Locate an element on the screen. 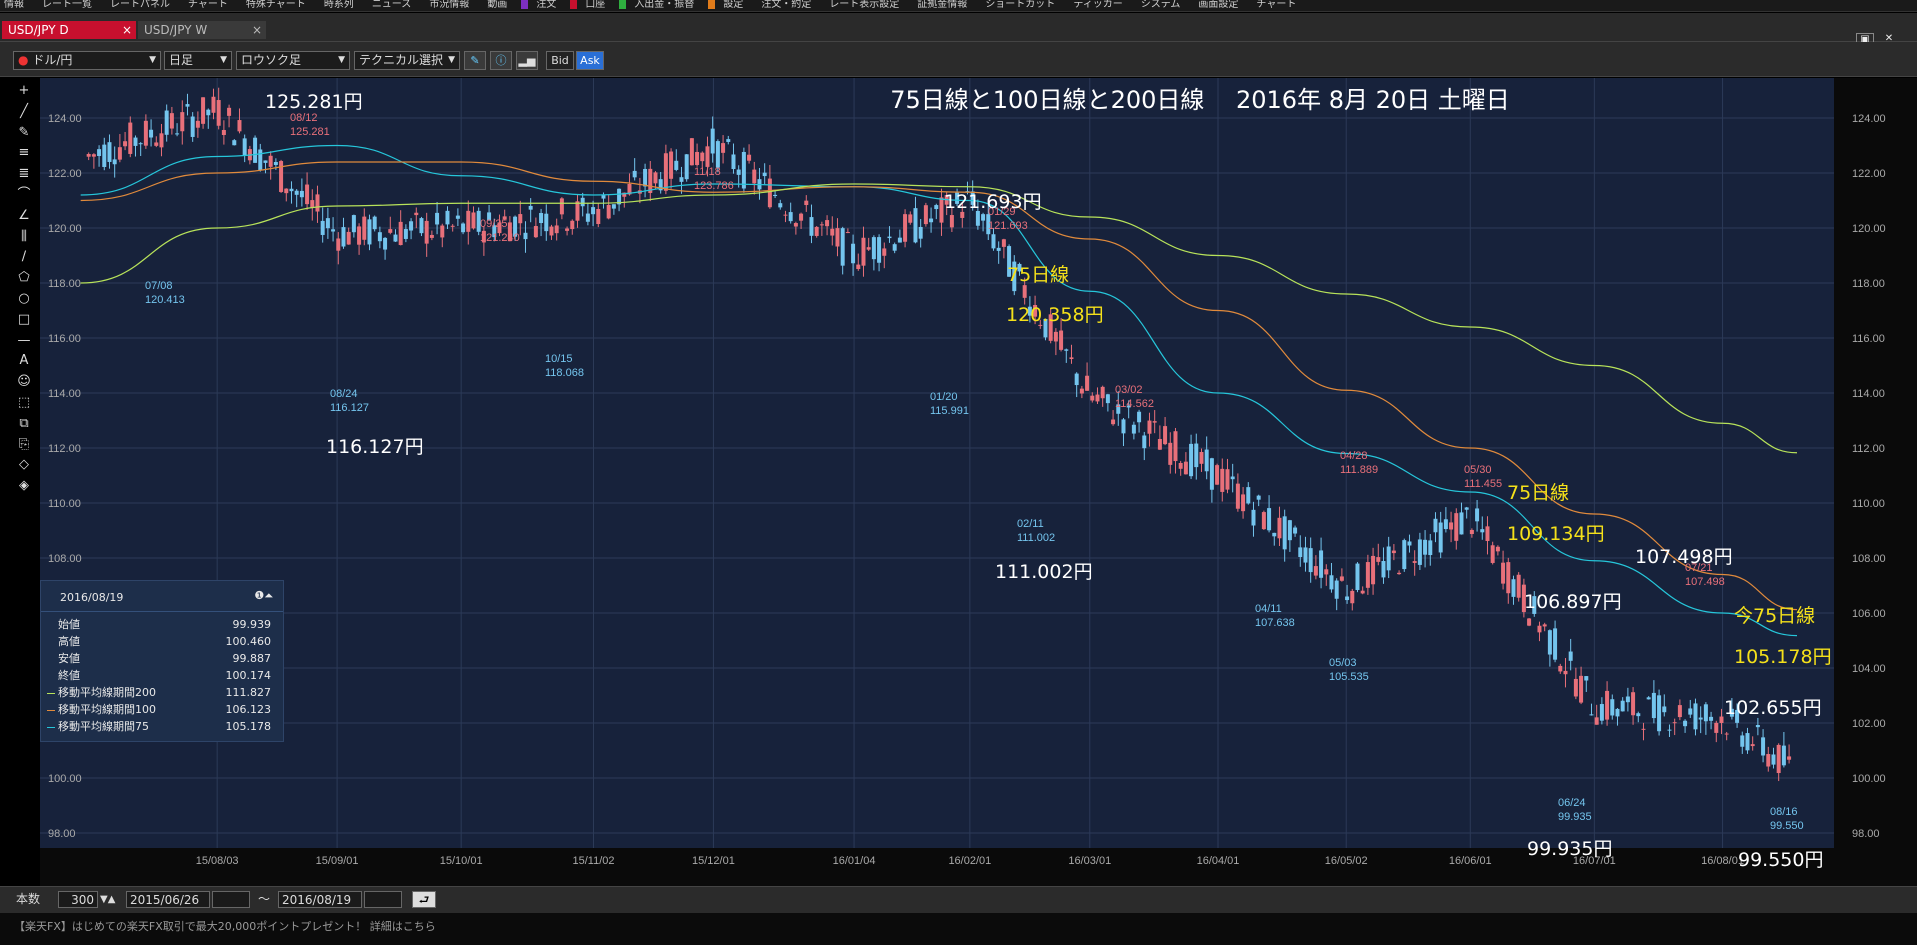 The height and width of the screenshot is (945, 1917). technical-select: テクニカル選択 ▼ is located at coordinates (407, 60).